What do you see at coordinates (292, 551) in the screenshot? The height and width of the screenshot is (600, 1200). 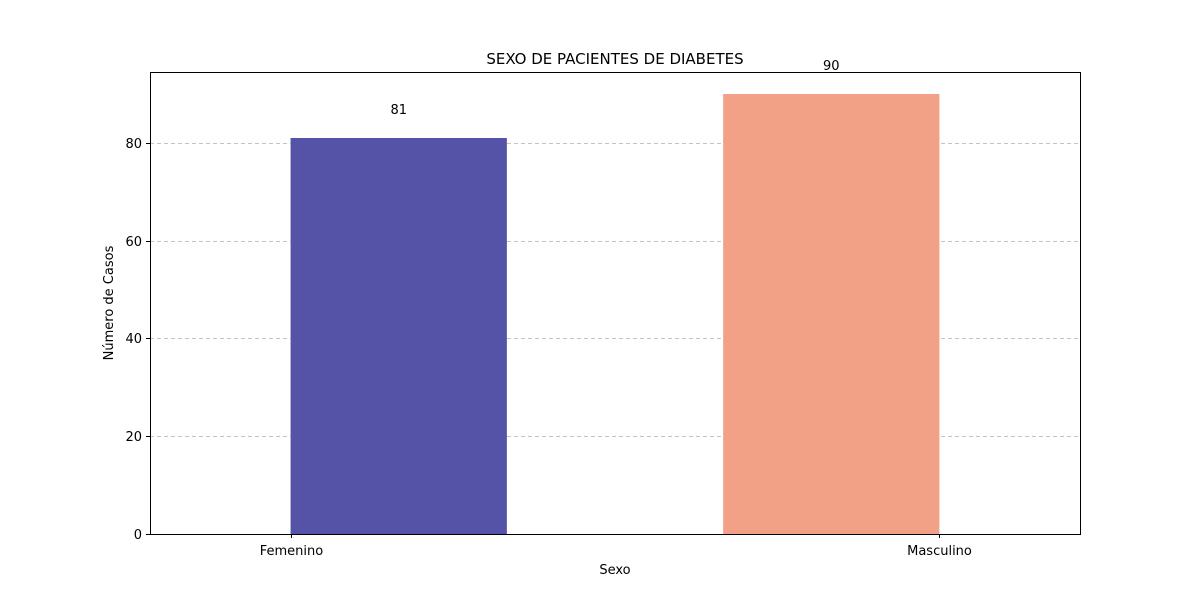 I see `x-tick-label: Femenino` at bounding box center [292, 551].